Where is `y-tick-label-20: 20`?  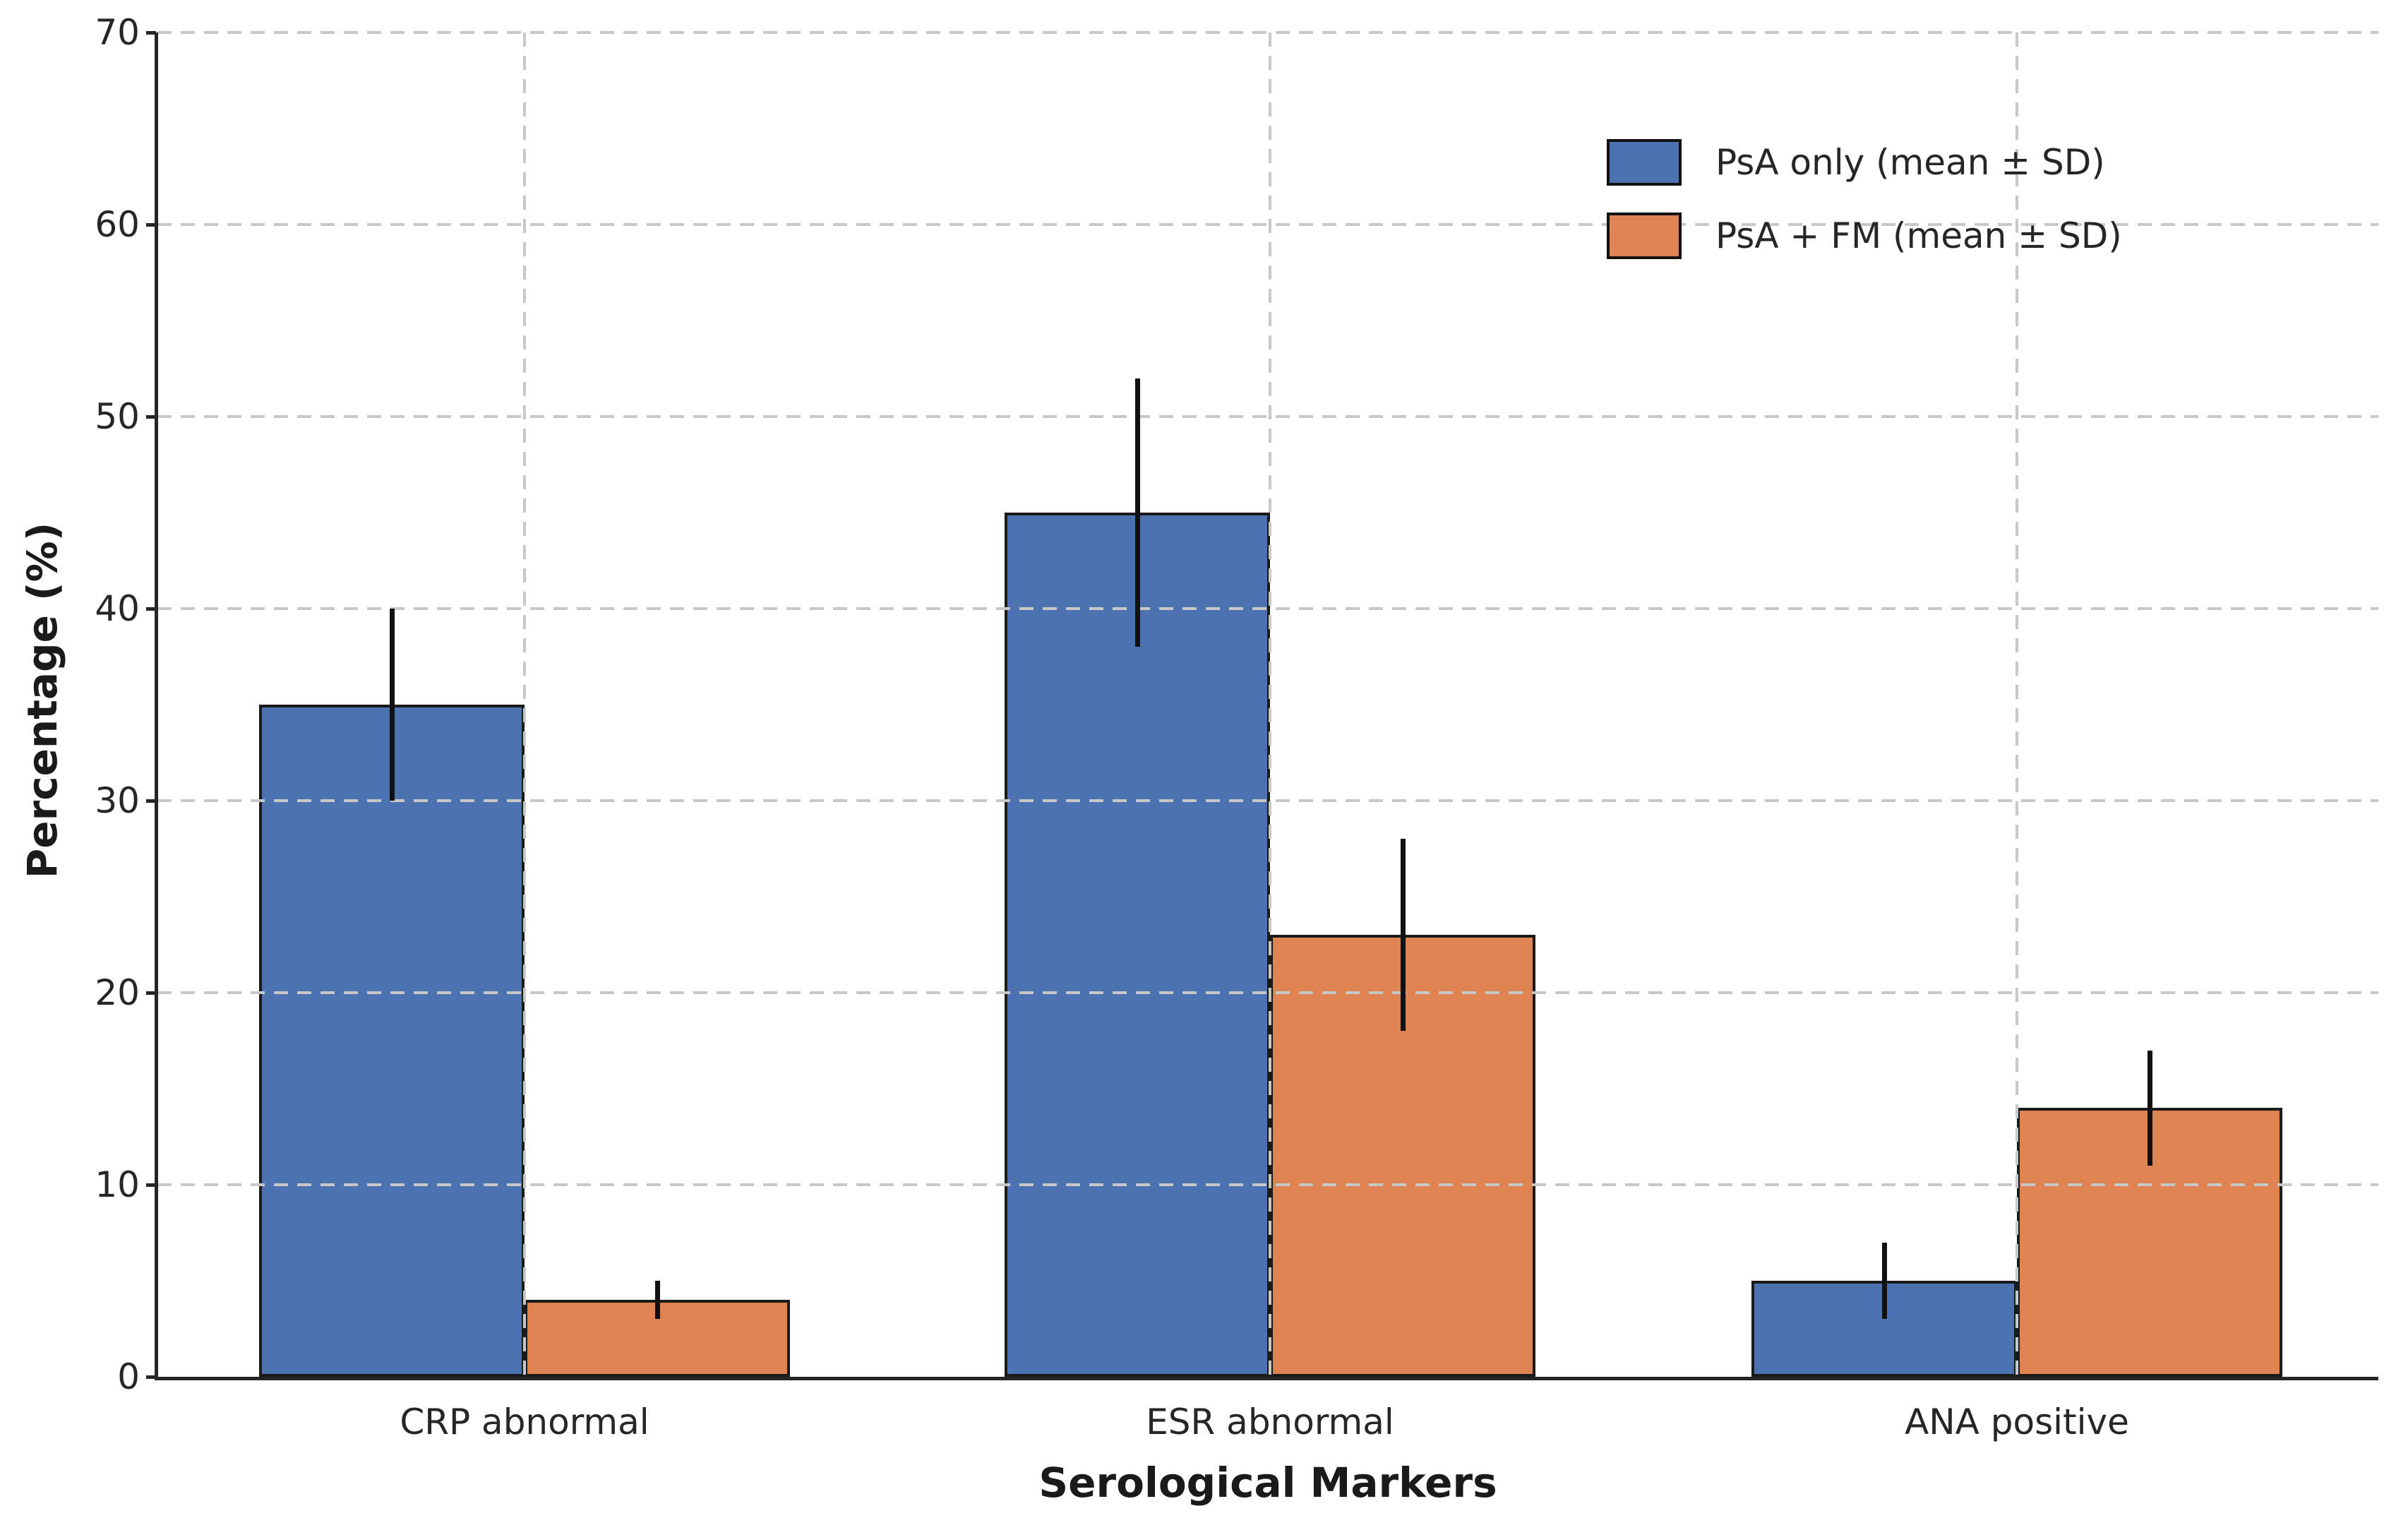
y-tick-label-20: 20 is located at coordinates (117, 992).